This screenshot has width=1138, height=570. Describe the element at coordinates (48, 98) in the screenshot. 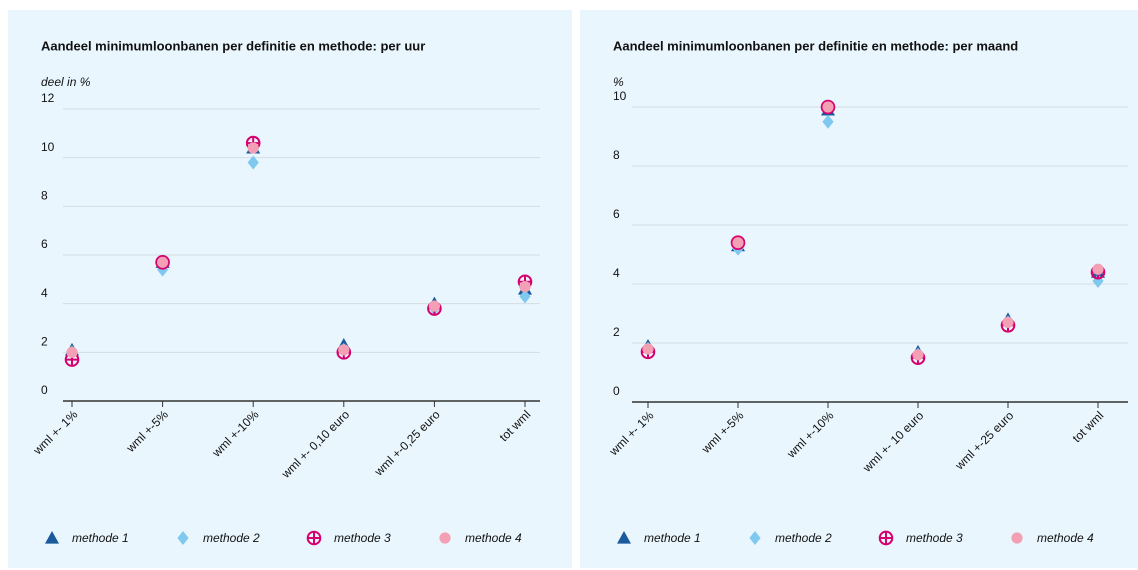

I see `y-tick-label: 12` at that location.